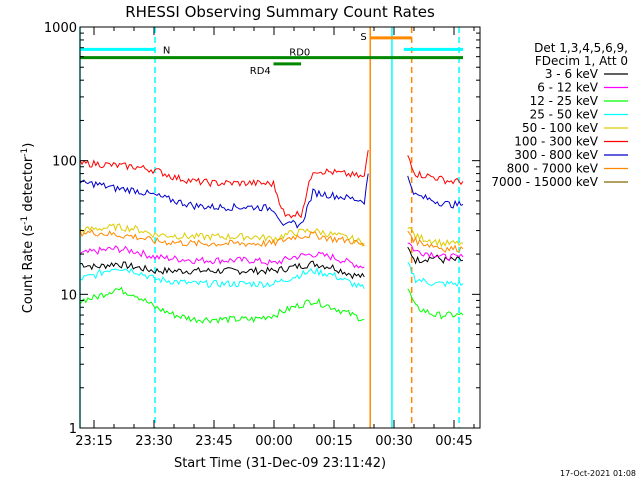 Image resolution: width=640 pixels, height=480 pixels. Describe the element at coordinates (363, 37) in the screenshot. I see `annotation-label-4: S` at that location.